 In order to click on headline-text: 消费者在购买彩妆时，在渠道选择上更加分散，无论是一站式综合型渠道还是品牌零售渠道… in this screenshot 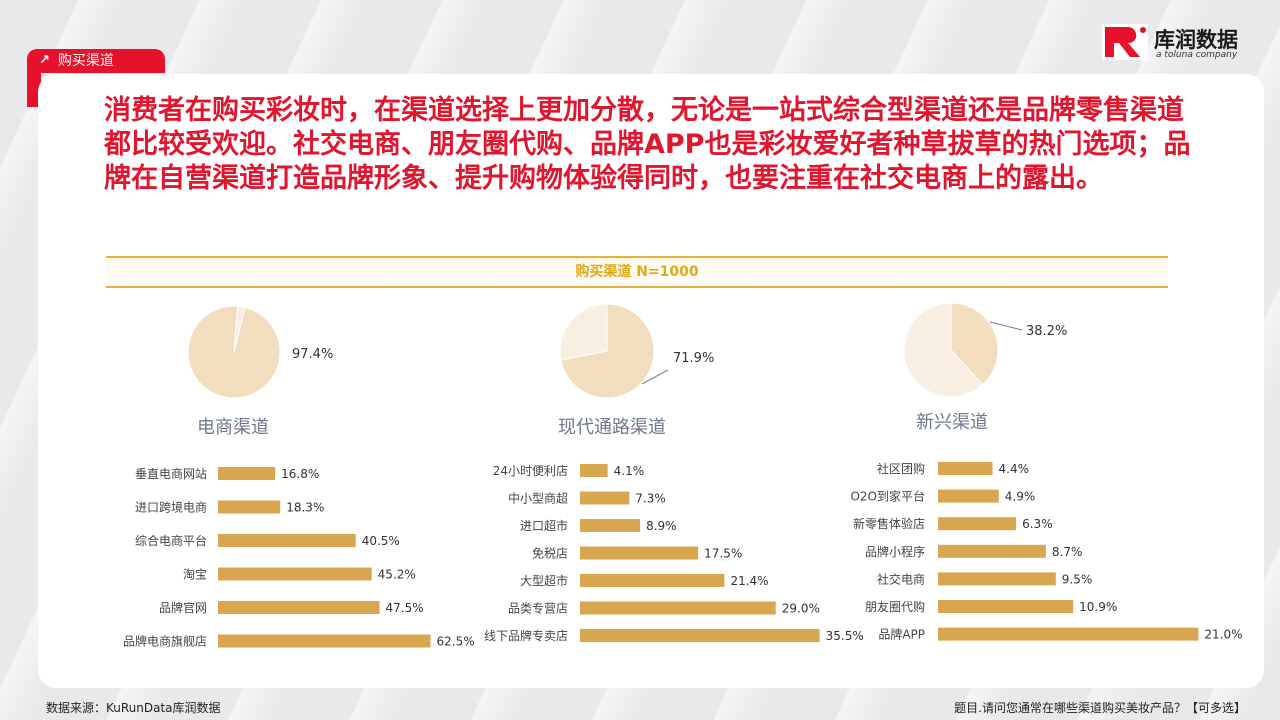, I will do `click(647, 144)`.